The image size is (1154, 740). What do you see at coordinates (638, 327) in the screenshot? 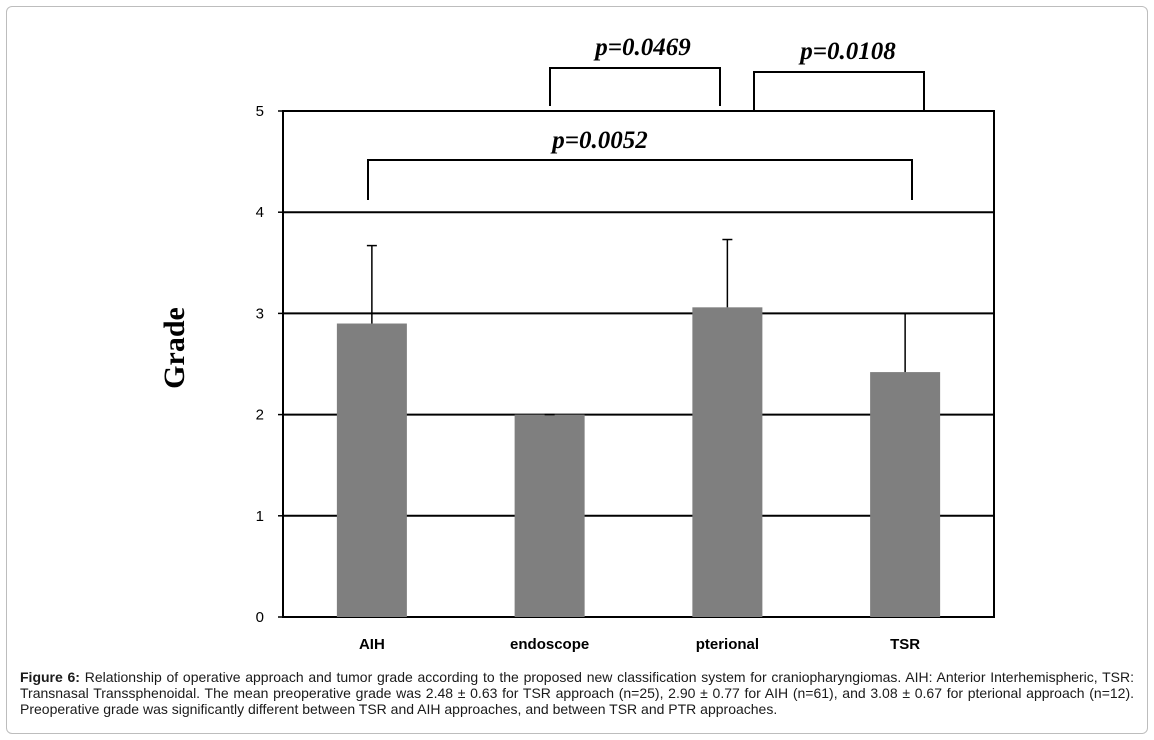
I see `error-bars` at bounding box center [638, 327].